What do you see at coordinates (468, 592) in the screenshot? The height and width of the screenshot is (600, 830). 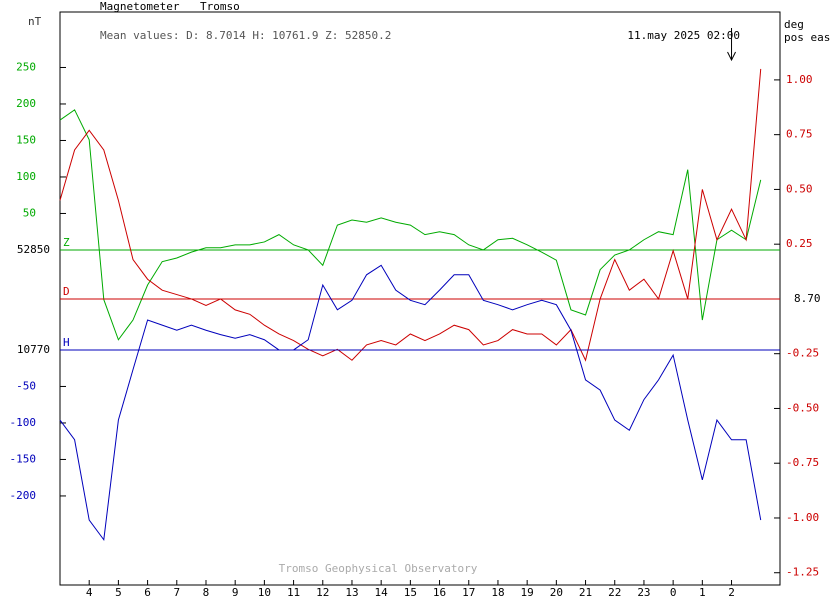 I see `x-tick-label: 17` at bounding box center [468, 592].